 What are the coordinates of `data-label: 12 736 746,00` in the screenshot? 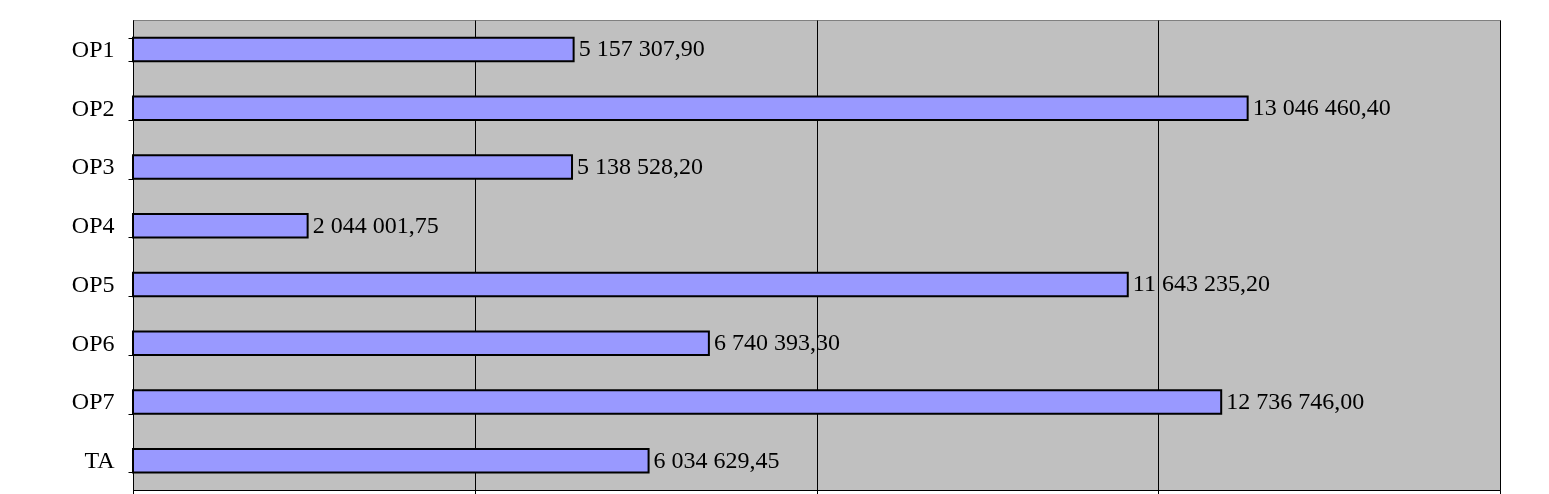 It's located at (1295, 400).